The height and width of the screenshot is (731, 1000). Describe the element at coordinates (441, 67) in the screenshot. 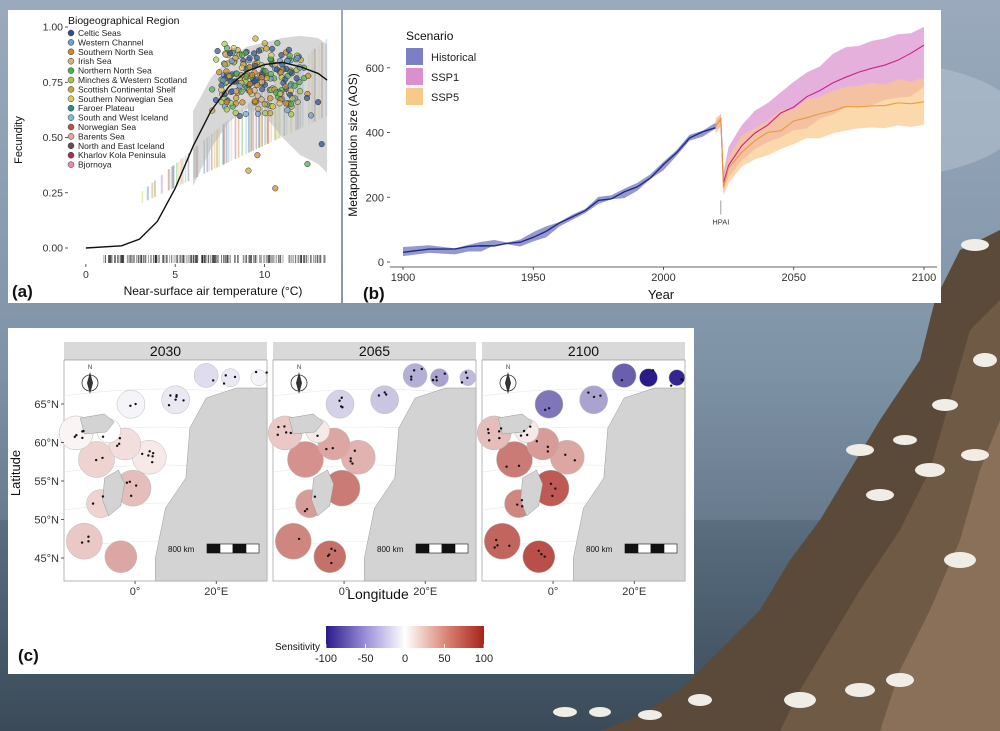

I see `scenario-legend: Scenario Historical SSP1 SSP5` at that location.